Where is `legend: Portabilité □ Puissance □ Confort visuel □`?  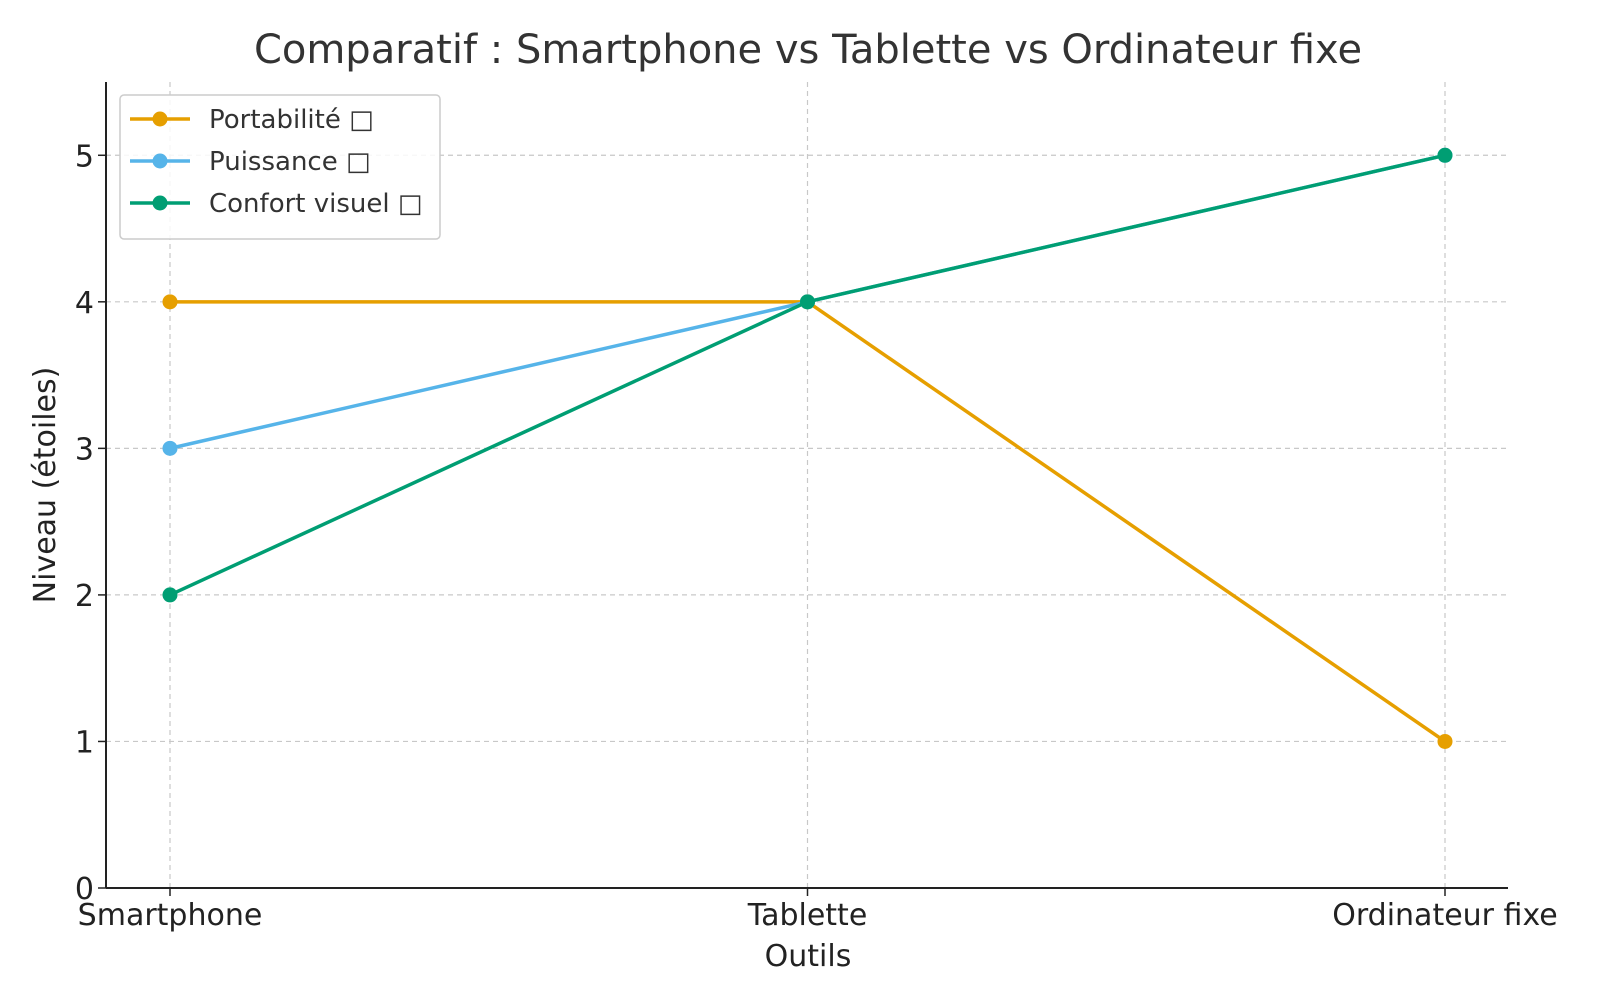
legend: Portabilité □ Puissance □ Confort visuel □ is located at coordinates (280, 167).